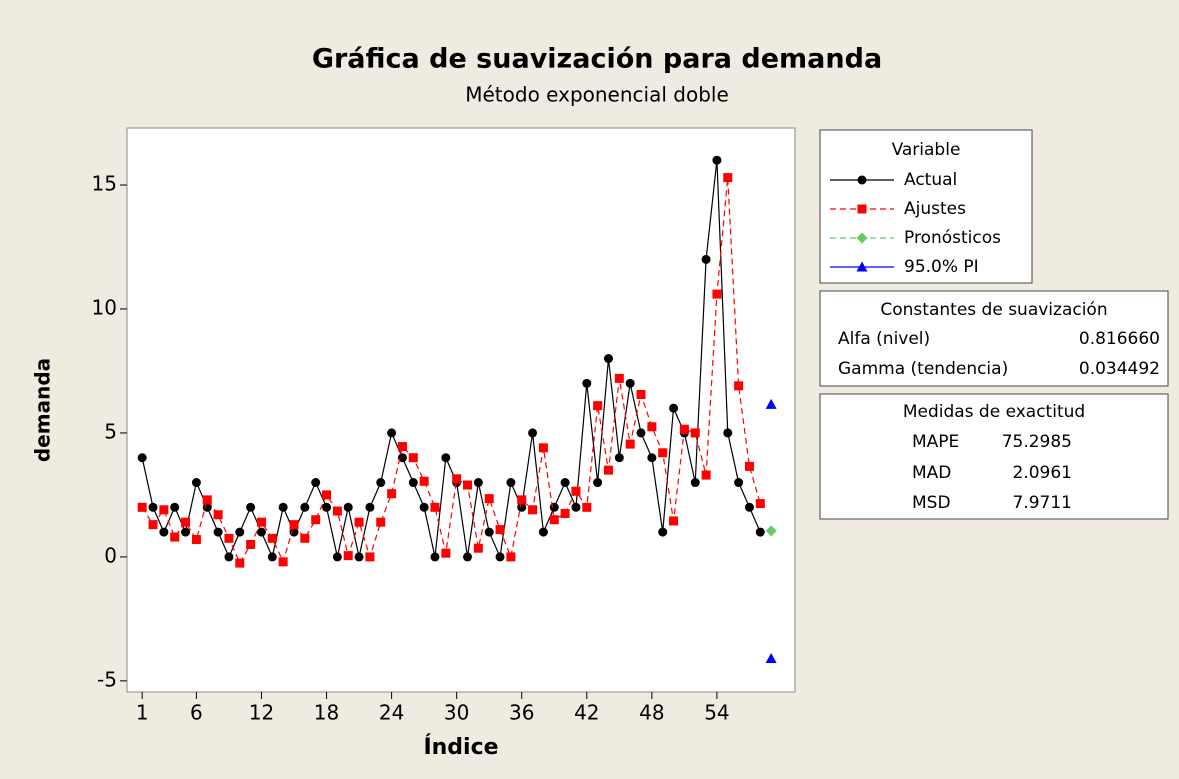  What do you see at coordinates (993, 310) in the screenshot?
I see `constants-title: Constantes de suavización` at bounding box center [993, 310].